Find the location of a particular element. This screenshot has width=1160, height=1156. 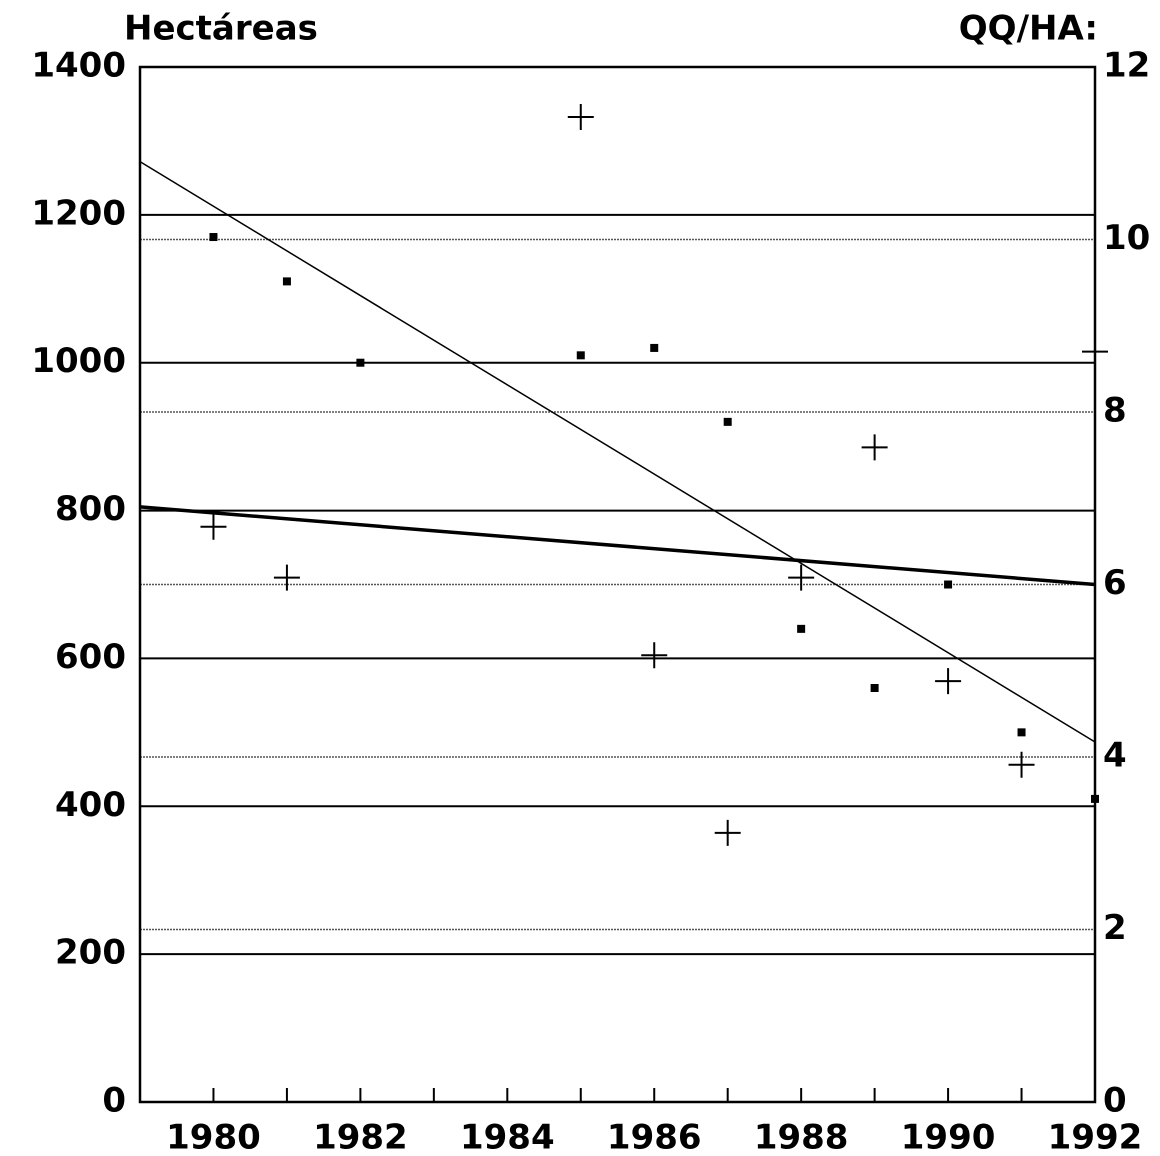

y-tick-label: 600 is located at coordinates (90, 657).